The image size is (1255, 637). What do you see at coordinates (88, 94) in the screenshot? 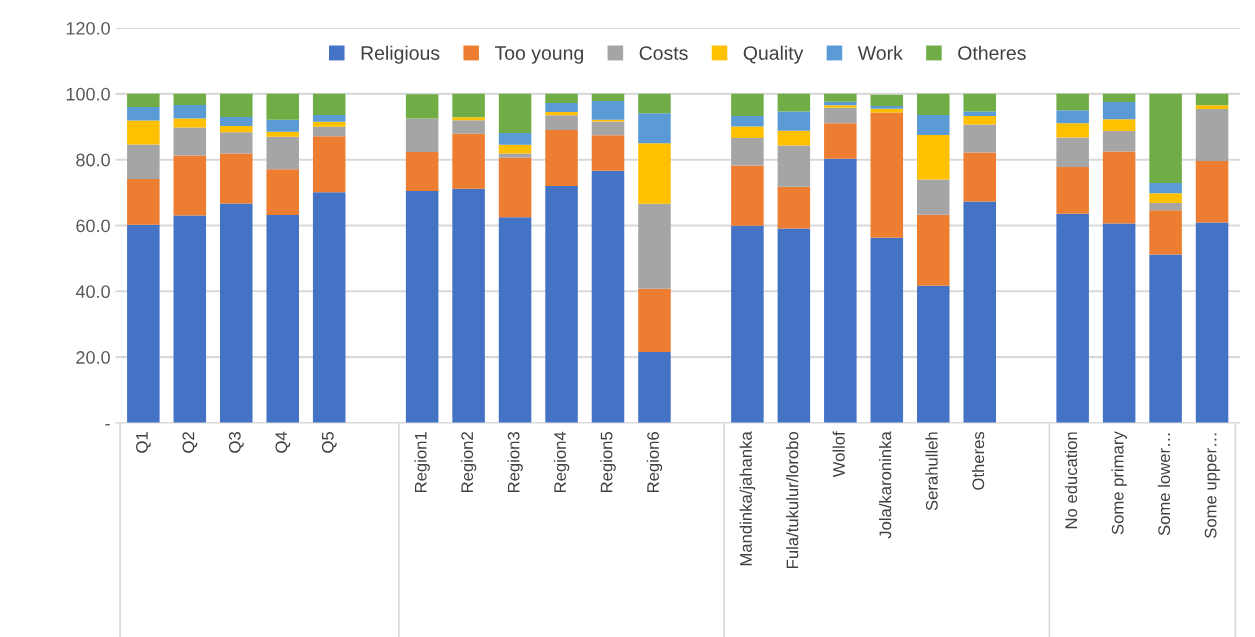
I see `y-tick-label: 100.0` at bounding box center [88, 94].